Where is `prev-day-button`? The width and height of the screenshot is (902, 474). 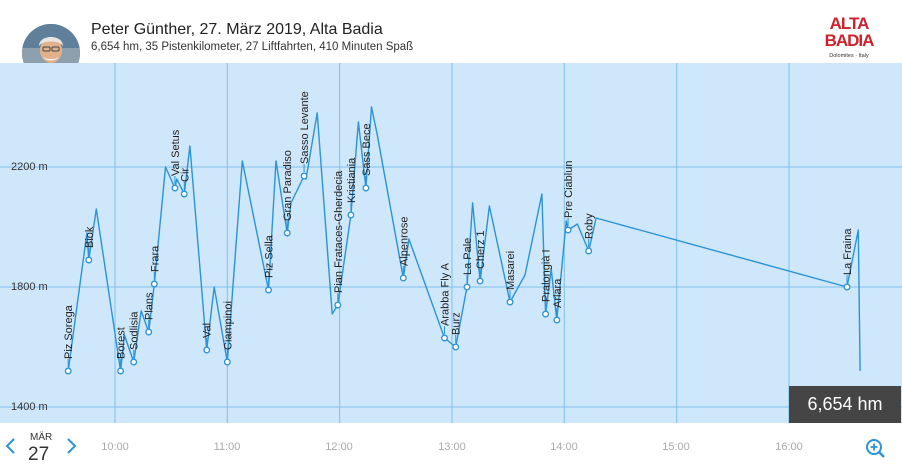
prev-day-button is located at coordinates (11, 446).